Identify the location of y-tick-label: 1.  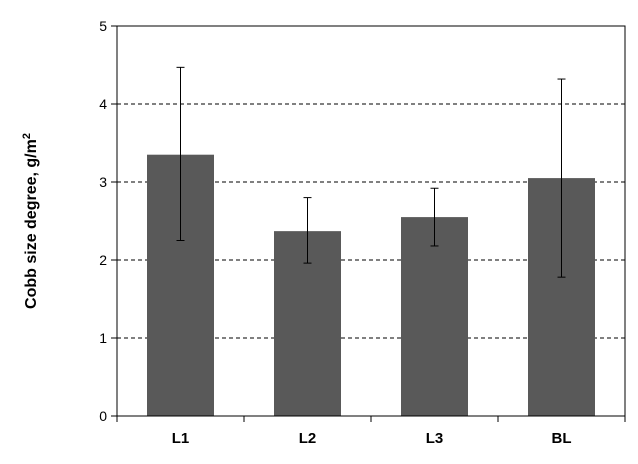
(103, 338).